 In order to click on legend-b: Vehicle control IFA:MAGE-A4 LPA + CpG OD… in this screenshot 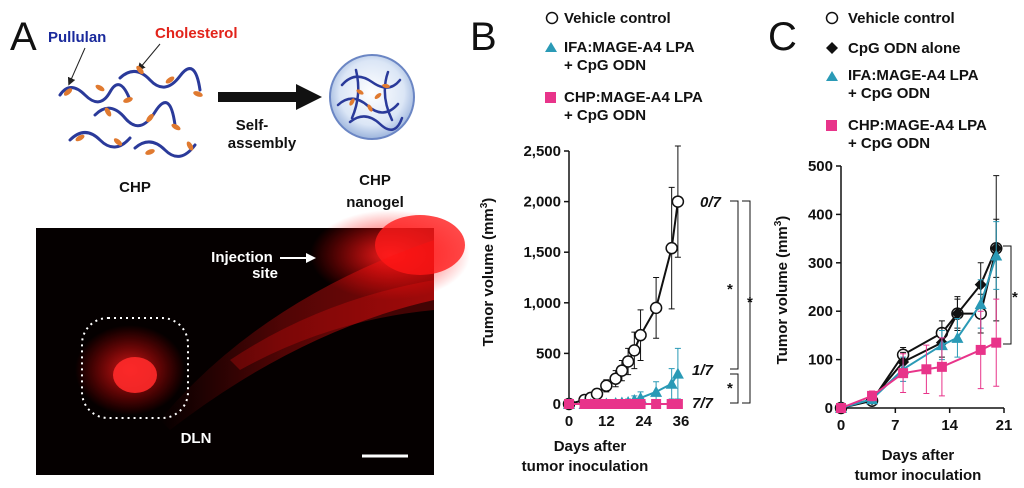, I will do `click(624, 67)`.